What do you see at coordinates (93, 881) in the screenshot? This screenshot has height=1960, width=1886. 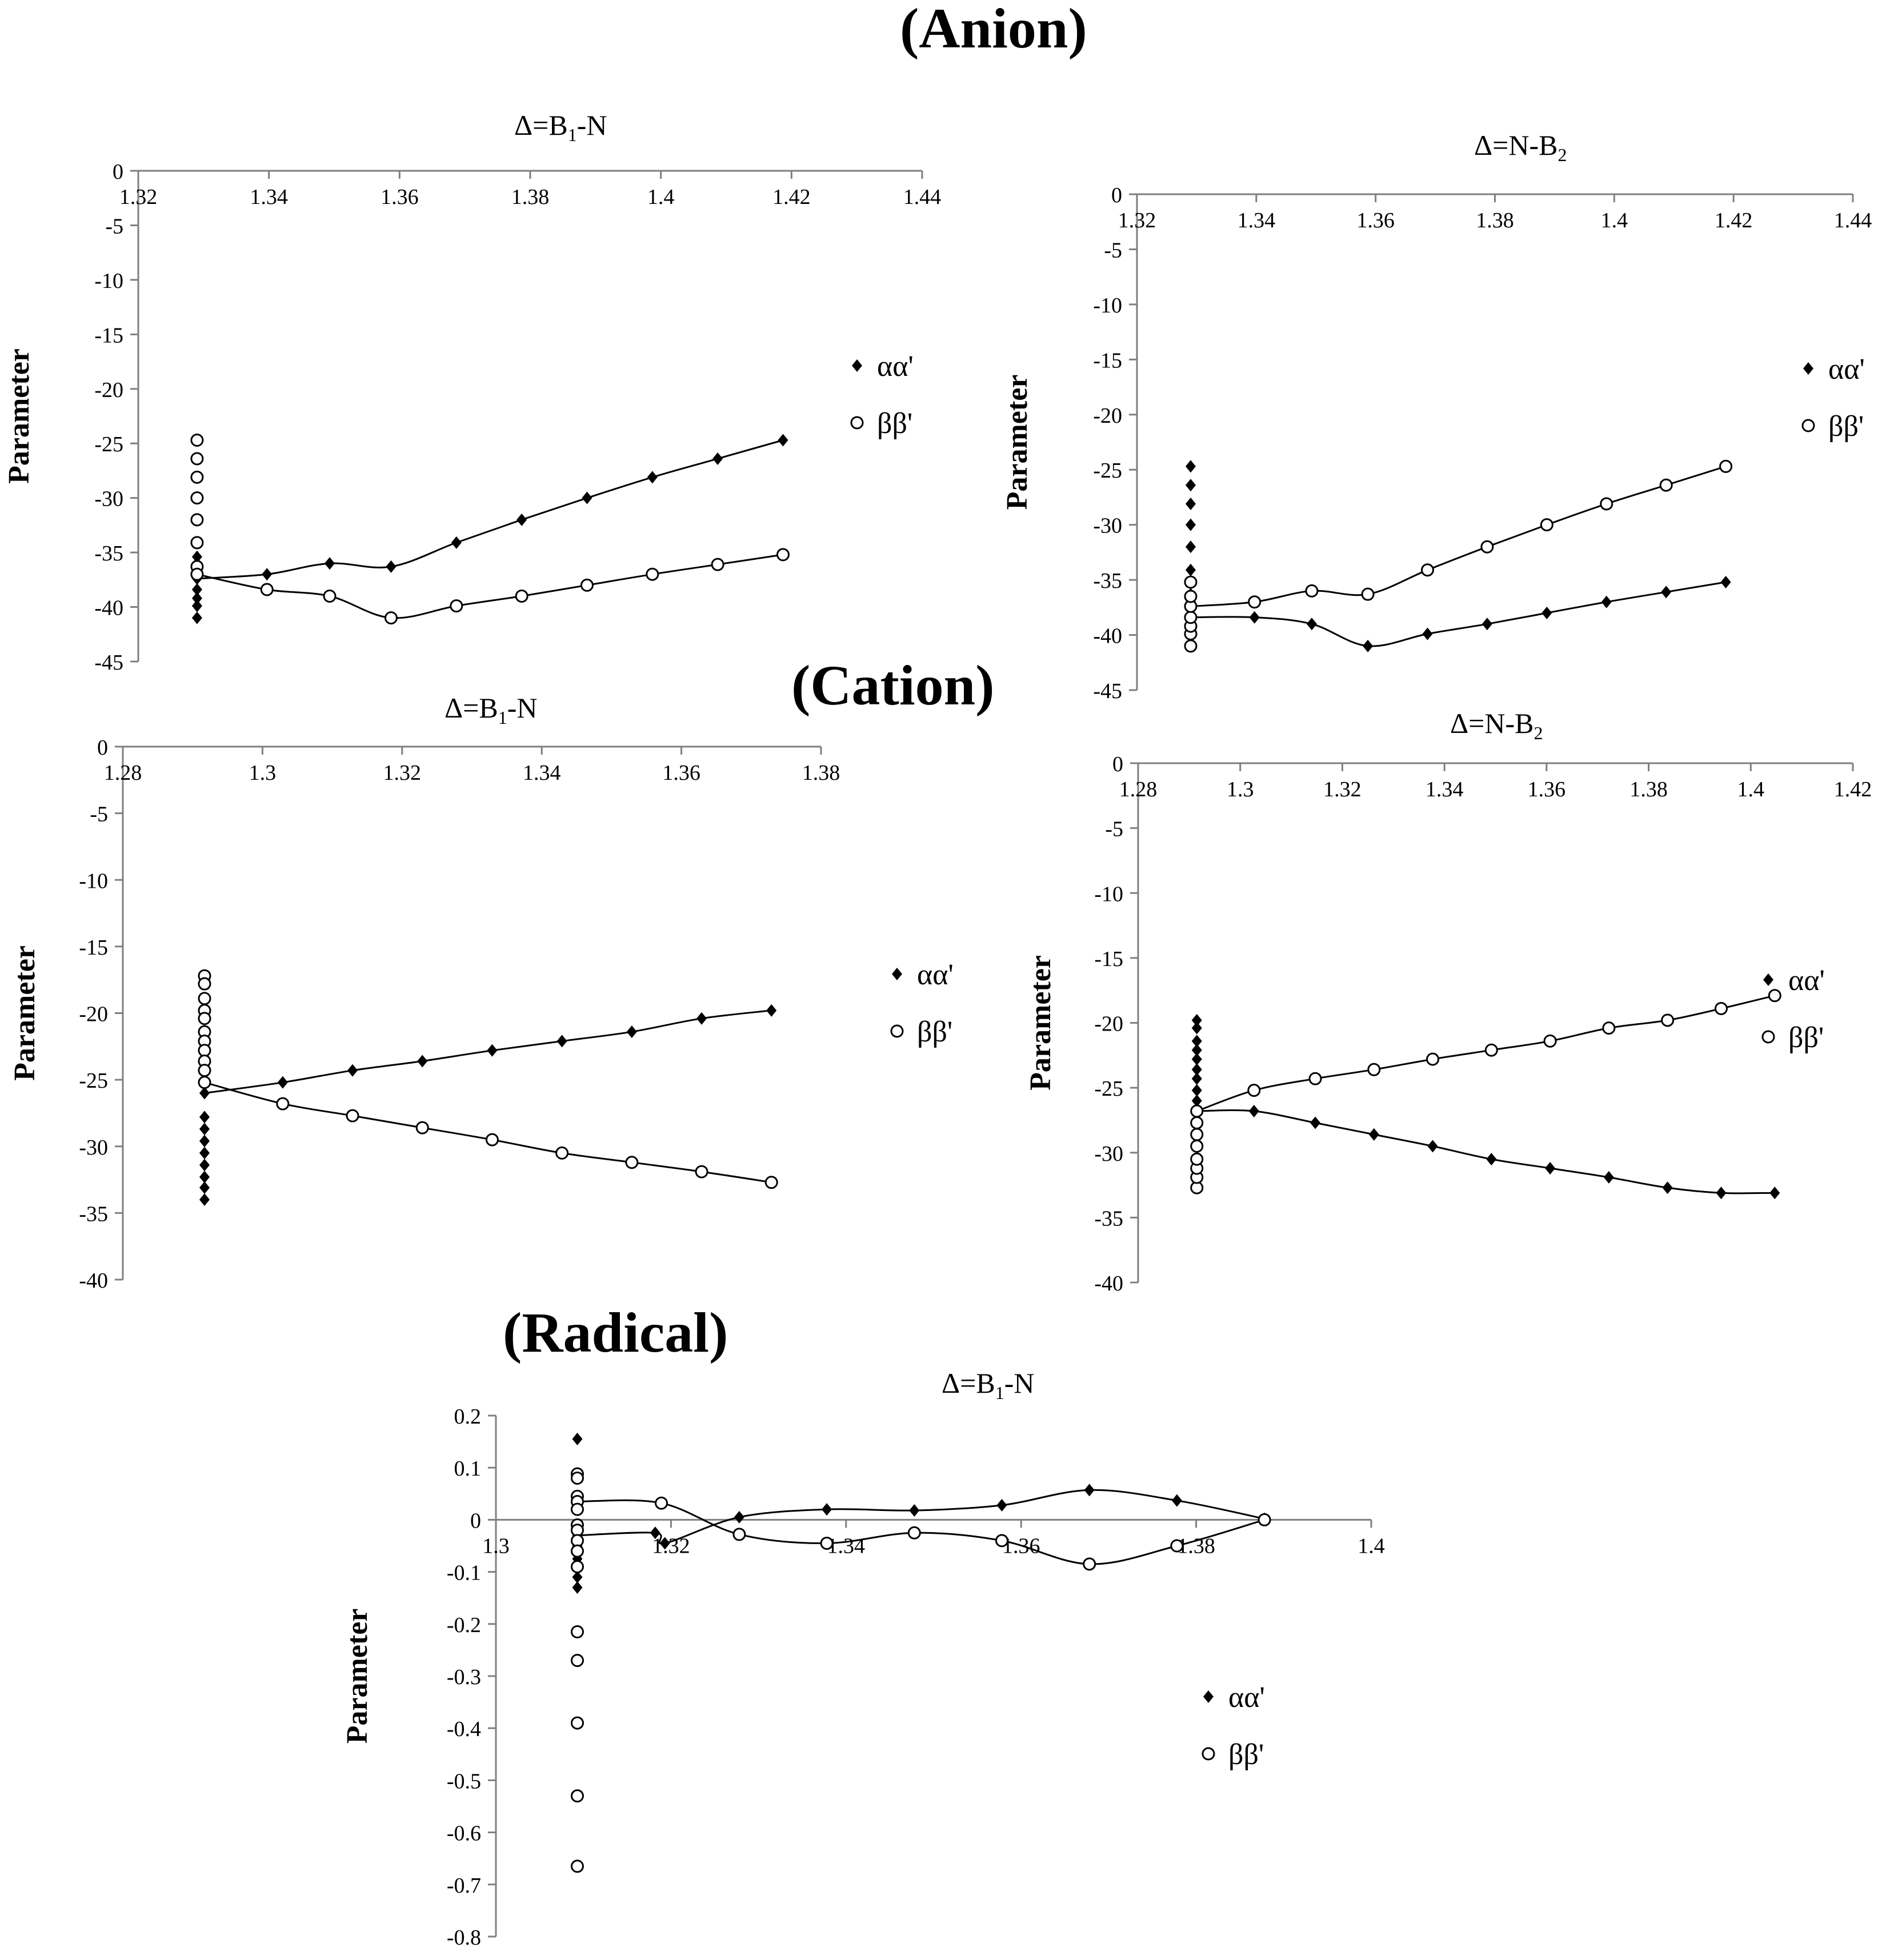 I see `y-tick-label: -10` at bounding box center [93, 881].